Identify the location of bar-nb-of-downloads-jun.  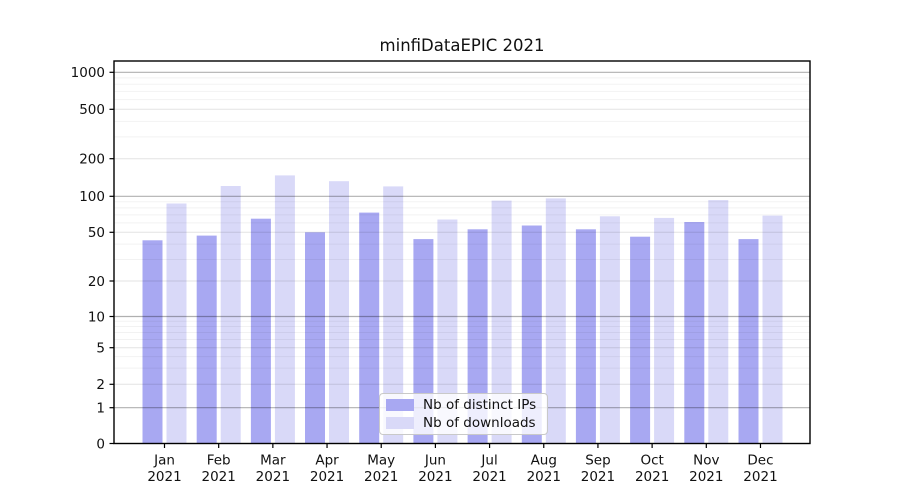
(447, 331).